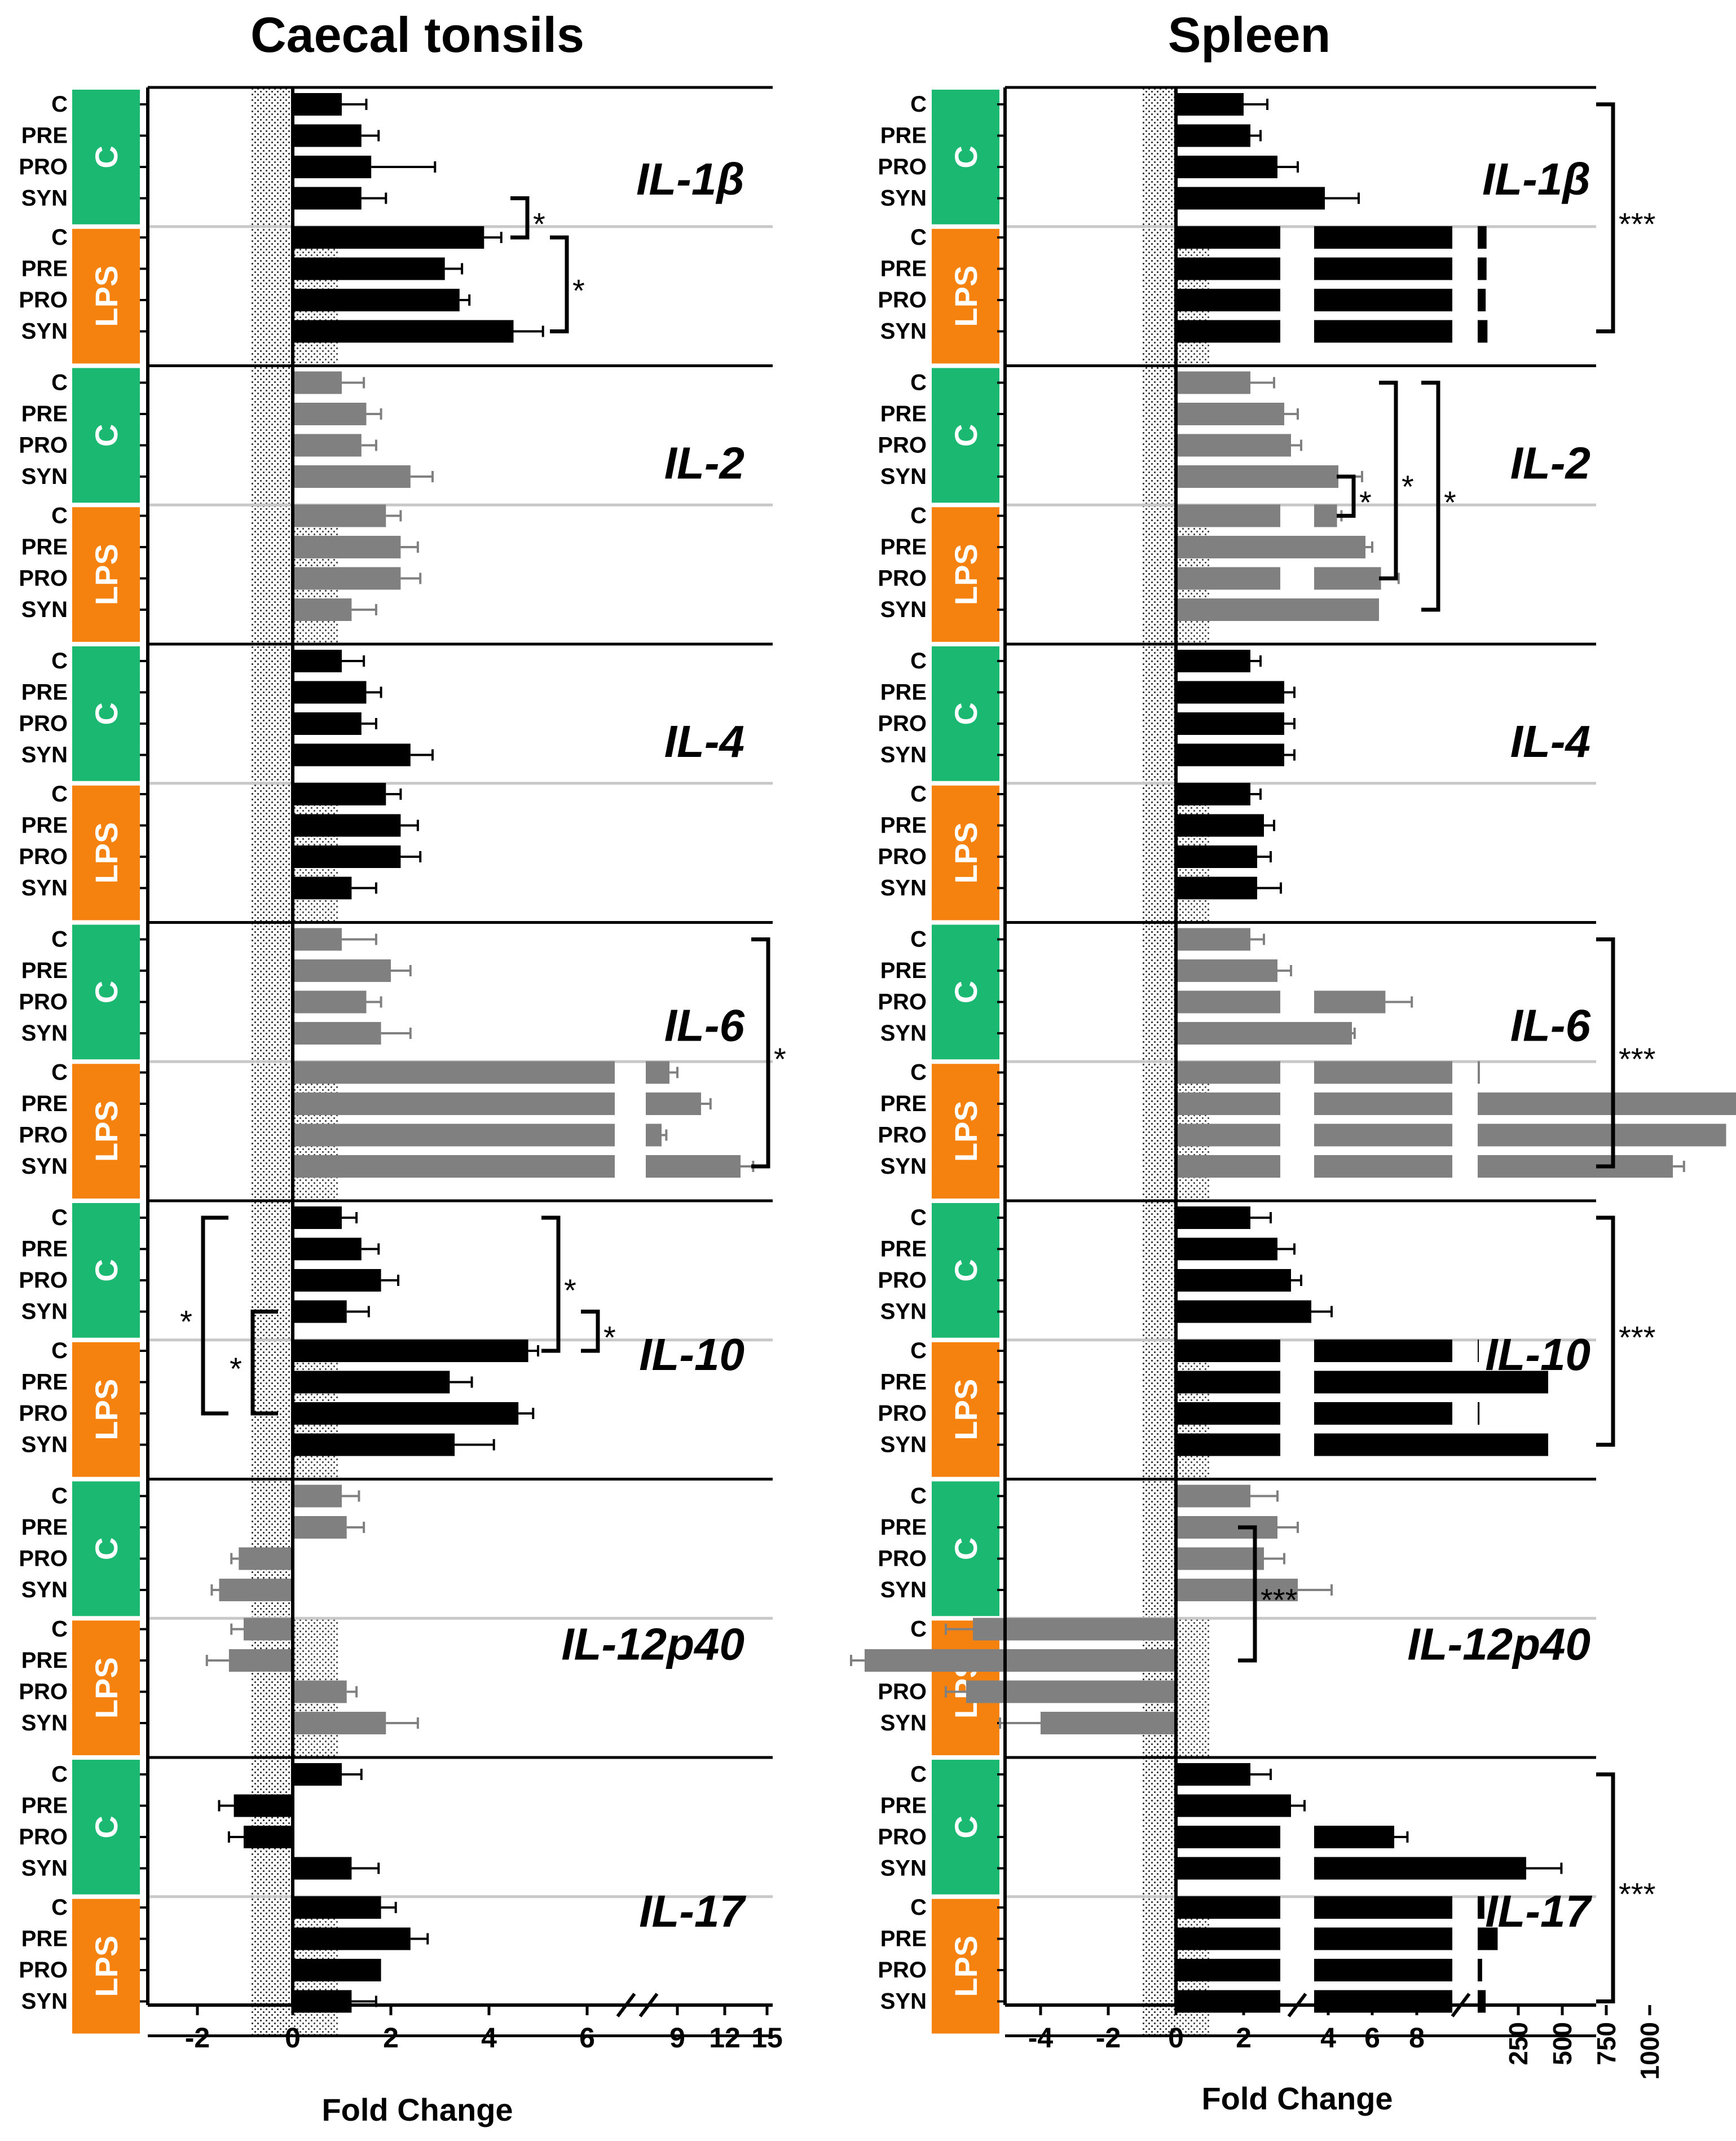  I want to click on x-tick-label: 15, so click(767, 2038).